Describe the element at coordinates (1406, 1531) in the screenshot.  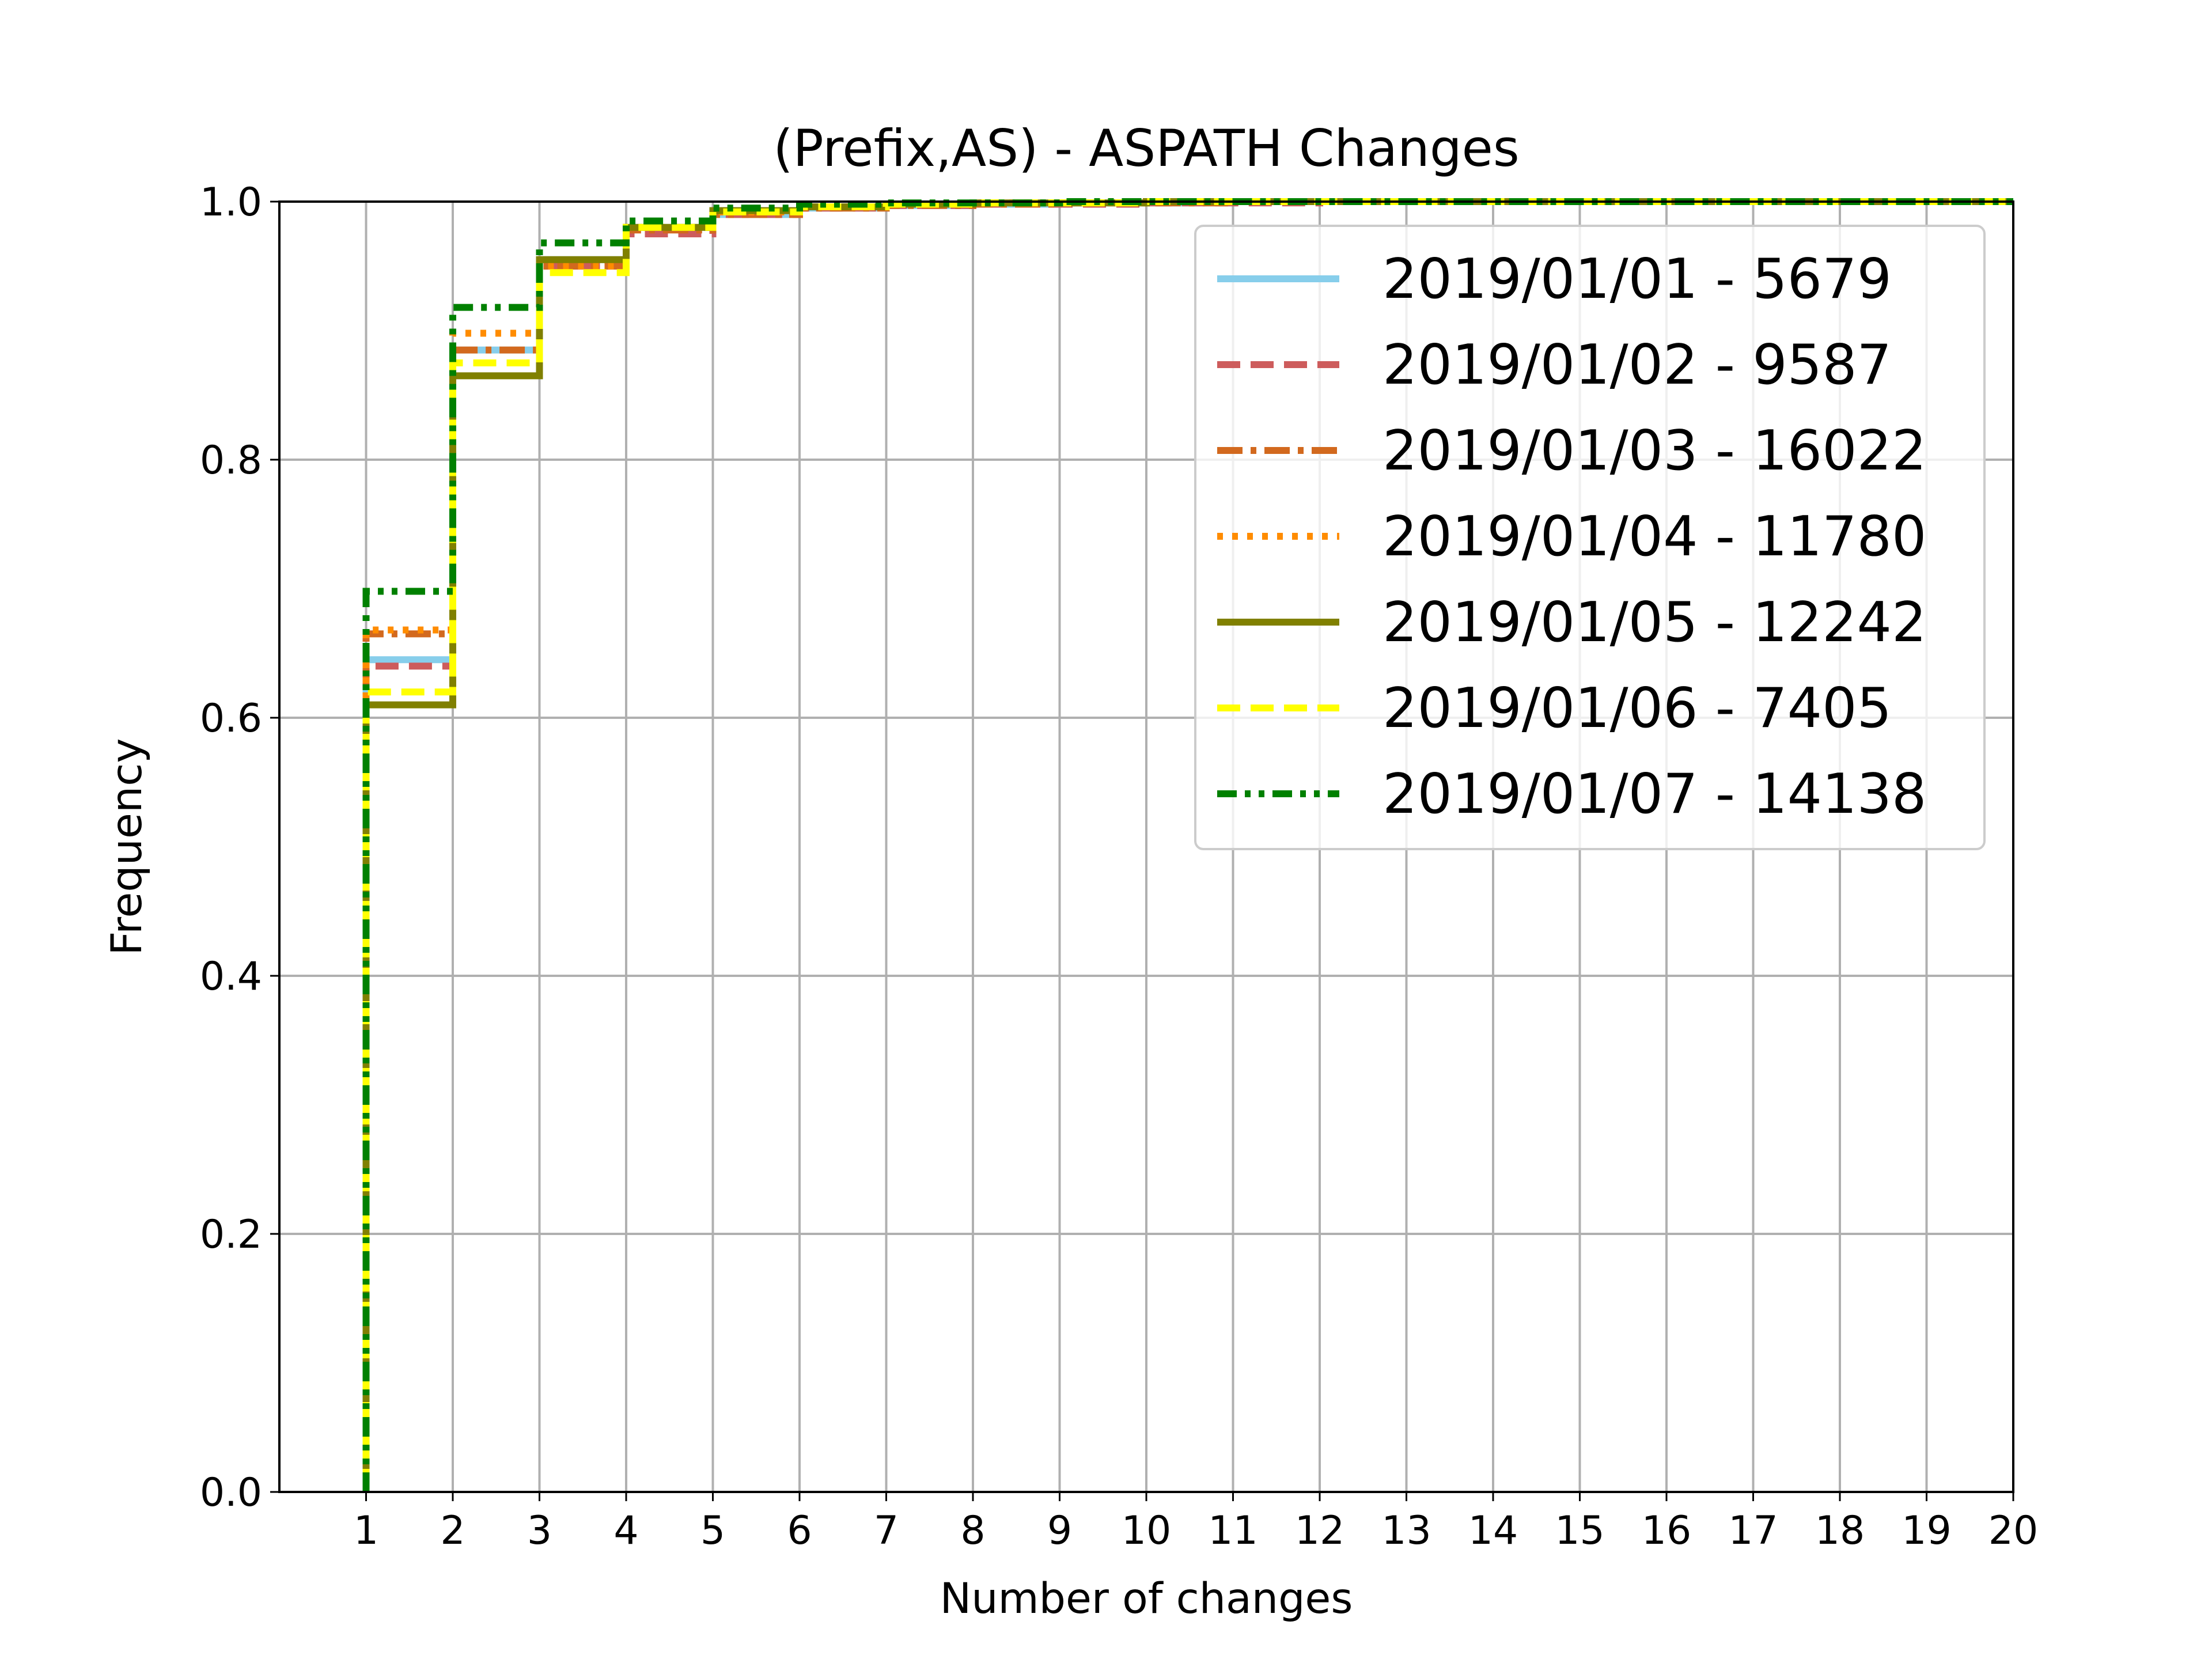
I see `x-tick-label: 13` at that location.